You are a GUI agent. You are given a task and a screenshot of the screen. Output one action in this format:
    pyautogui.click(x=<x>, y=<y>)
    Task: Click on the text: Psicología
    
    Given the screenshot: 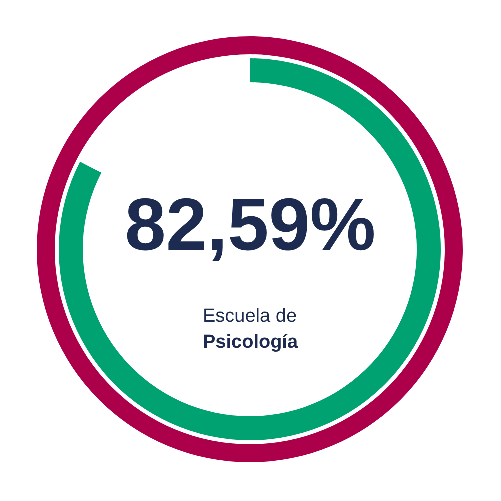 What is the action you would take?
    pyautogui.click(x=250, y=342)
    